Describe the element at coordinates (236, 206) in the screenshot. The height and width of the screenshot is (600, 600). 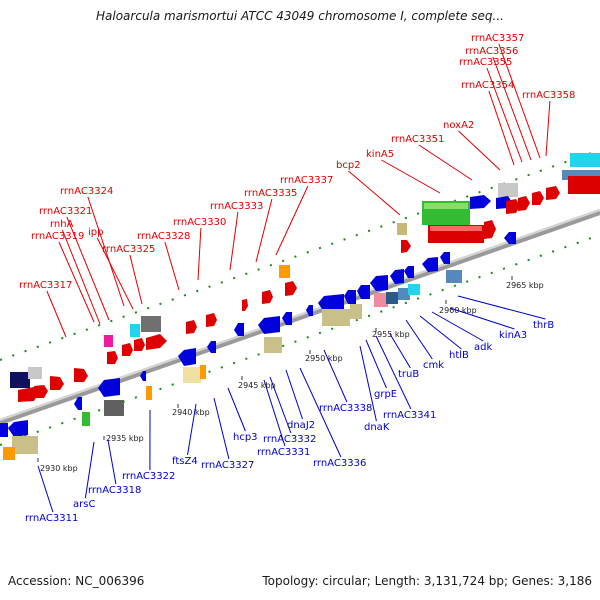
I see `gene-label-forward: rrnAC3333` at that location.